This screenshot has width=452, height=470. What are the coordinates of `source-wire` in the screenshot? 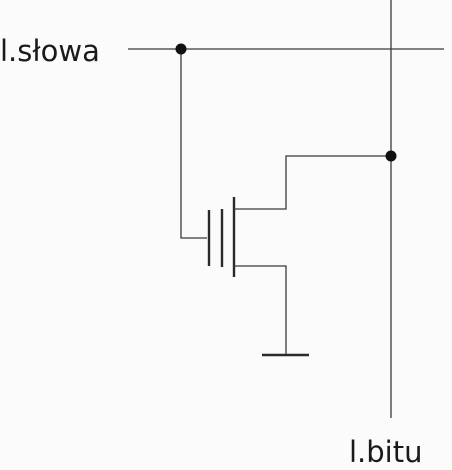 It's located at (260, 309).